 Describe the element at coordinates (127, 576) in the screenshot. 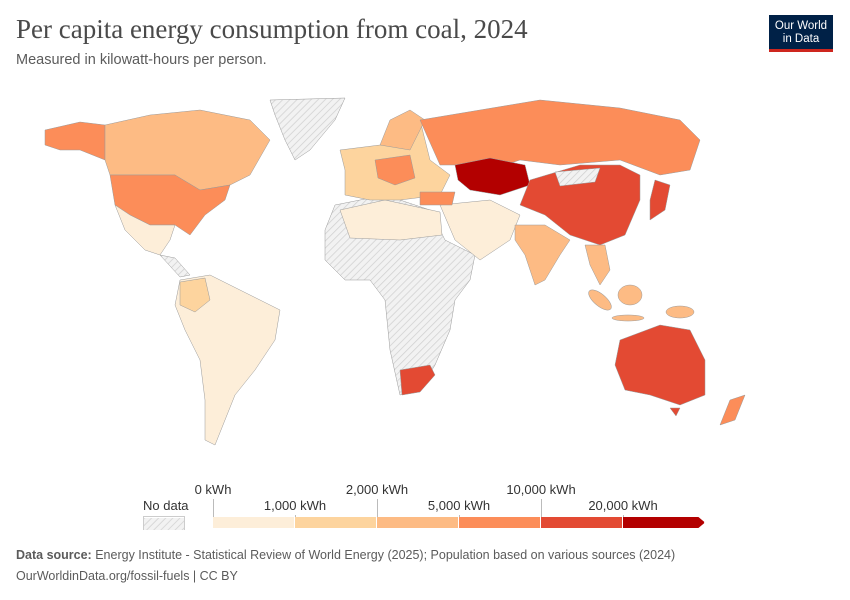

I see `url-license: OurWorldinData.org/fossil-fuels | CC BY` at that location.